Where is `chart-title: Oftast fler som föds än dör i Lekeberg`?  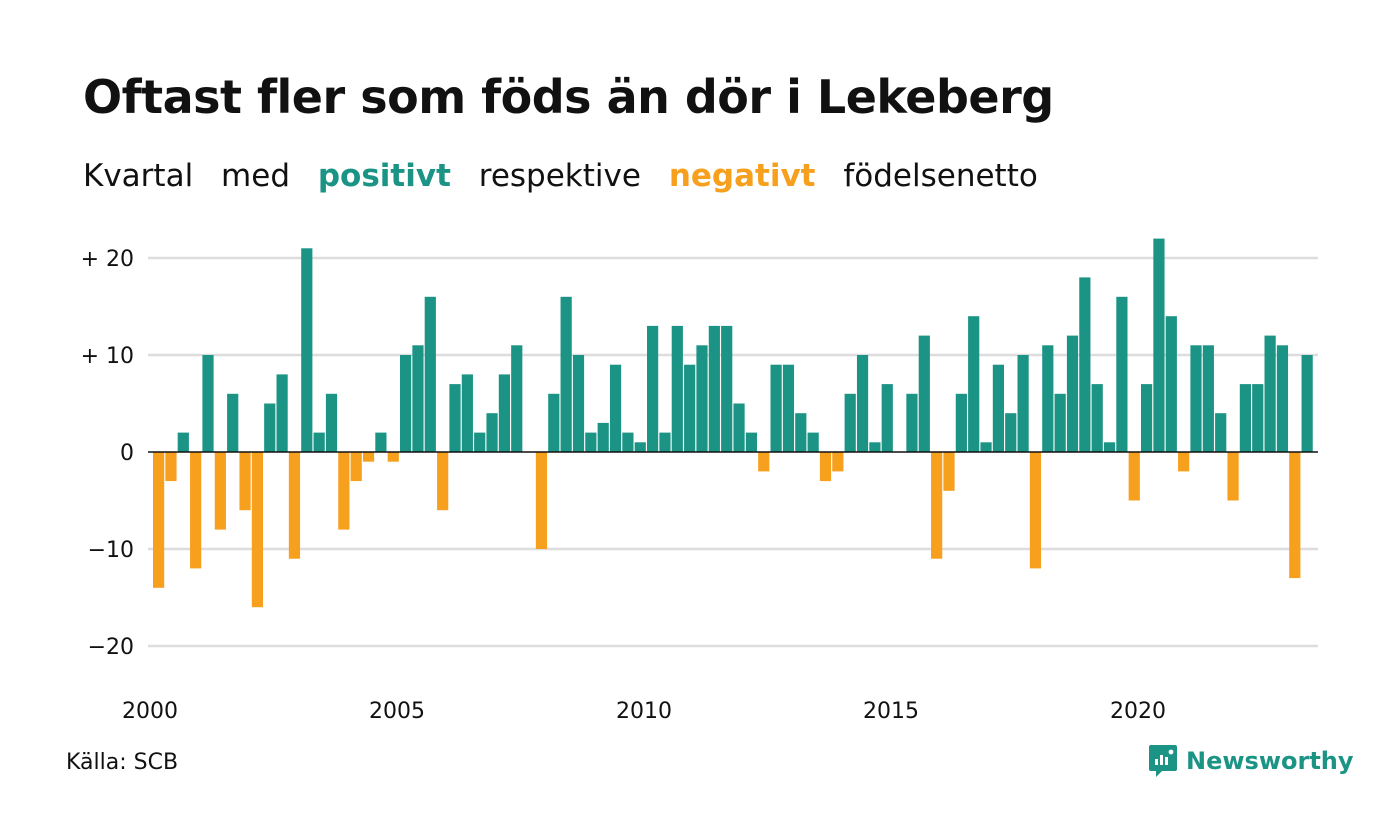 chart-title: Oftast fler som föds än dör i Lekeberg is located at coordinates (568, 97).